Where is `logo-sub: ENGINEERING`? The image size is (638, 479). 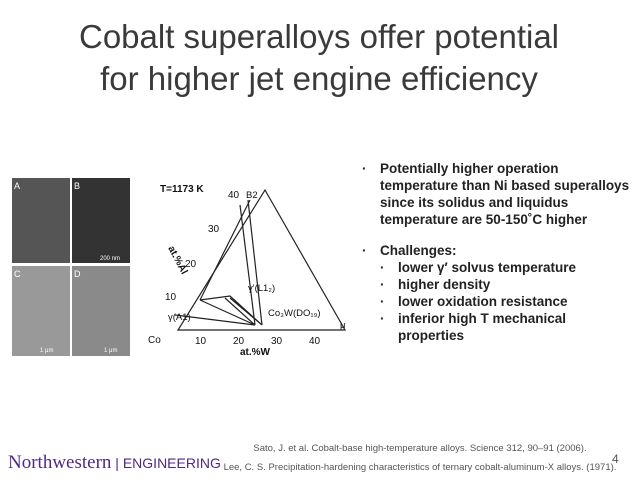 logo-sub: ENGINEERING is located at coordinates (171, 463).